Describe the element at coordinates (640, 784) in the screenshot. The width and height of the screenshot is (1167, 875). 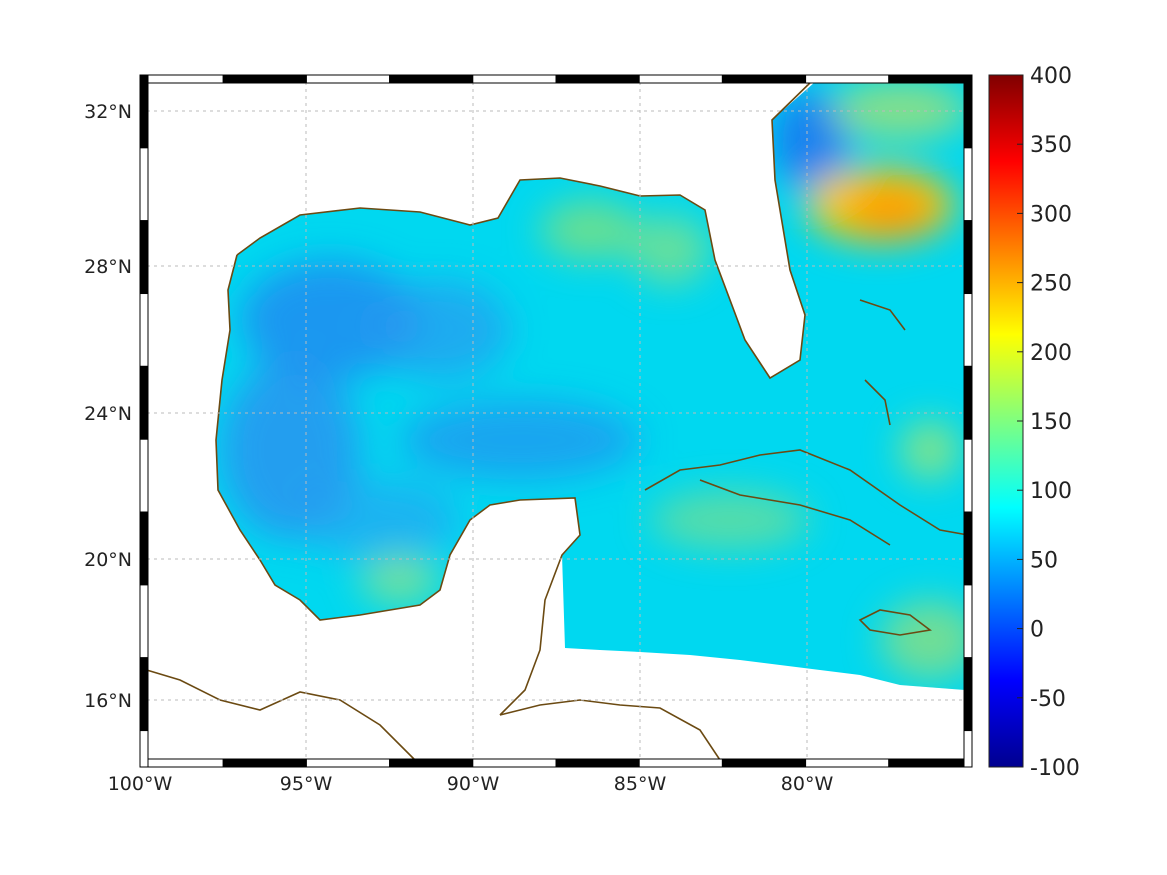
I see `lon-tick-label: 85°W` at that location.